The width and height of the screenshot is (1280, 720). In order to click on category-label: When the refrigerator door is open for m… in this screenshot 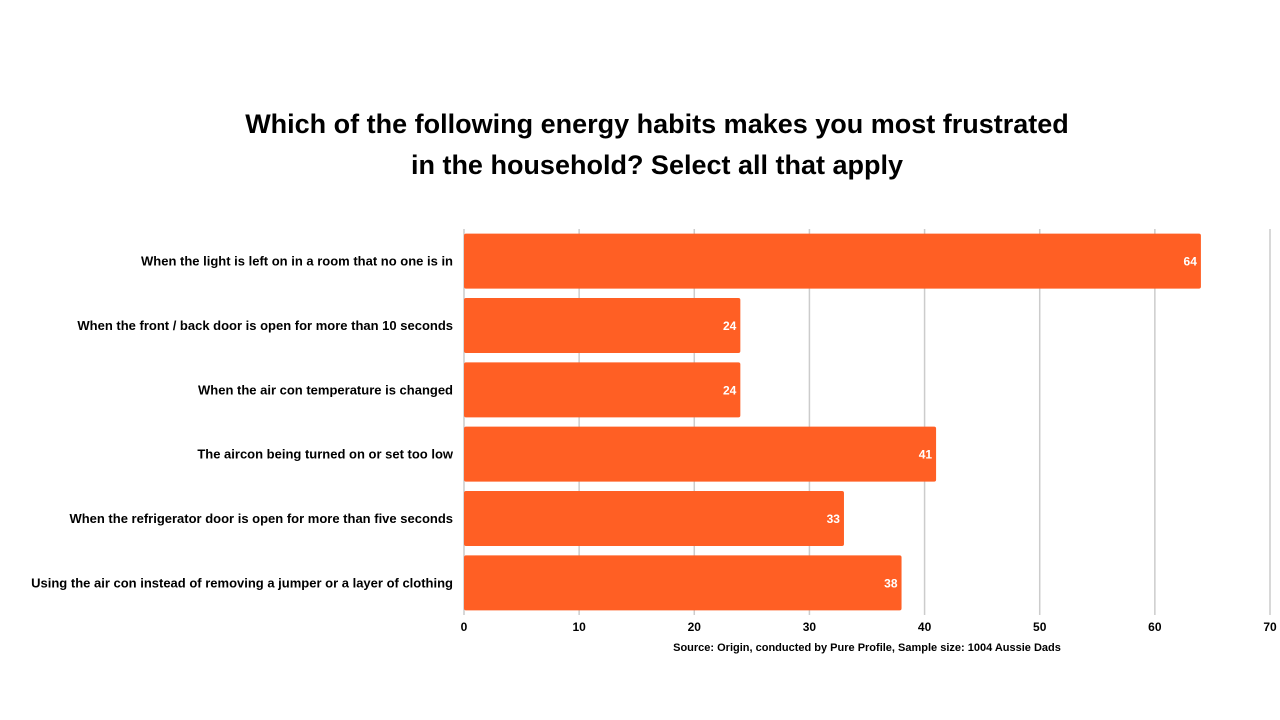, I will do `click(261, 518)`.